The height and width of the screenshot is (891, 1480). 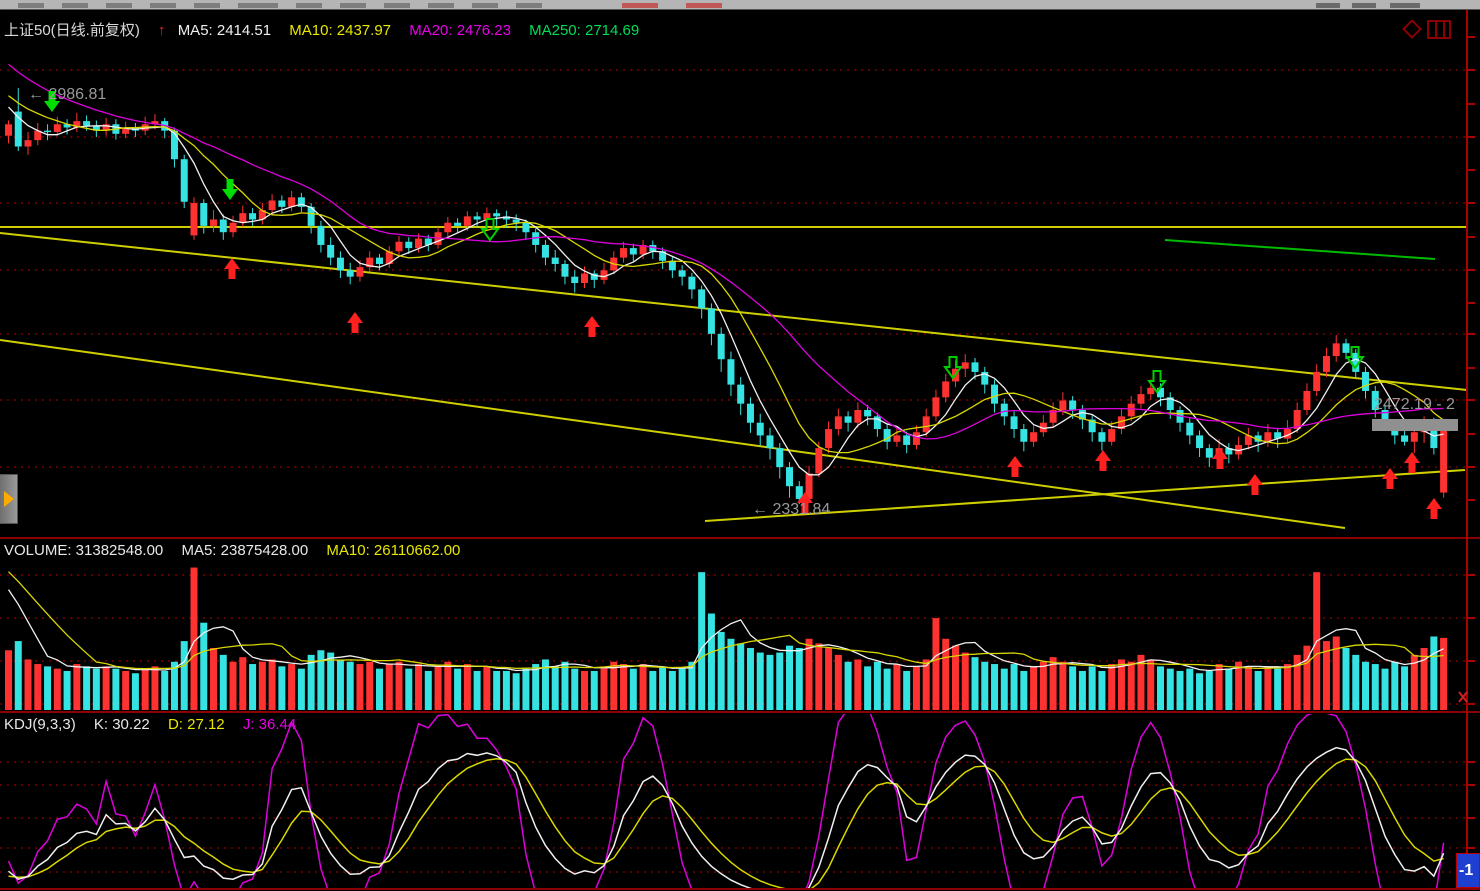 What do you see at coordinates (1085, 495) in the screenshot?
I see `ascending-support` at bounding box center [1085, 495].